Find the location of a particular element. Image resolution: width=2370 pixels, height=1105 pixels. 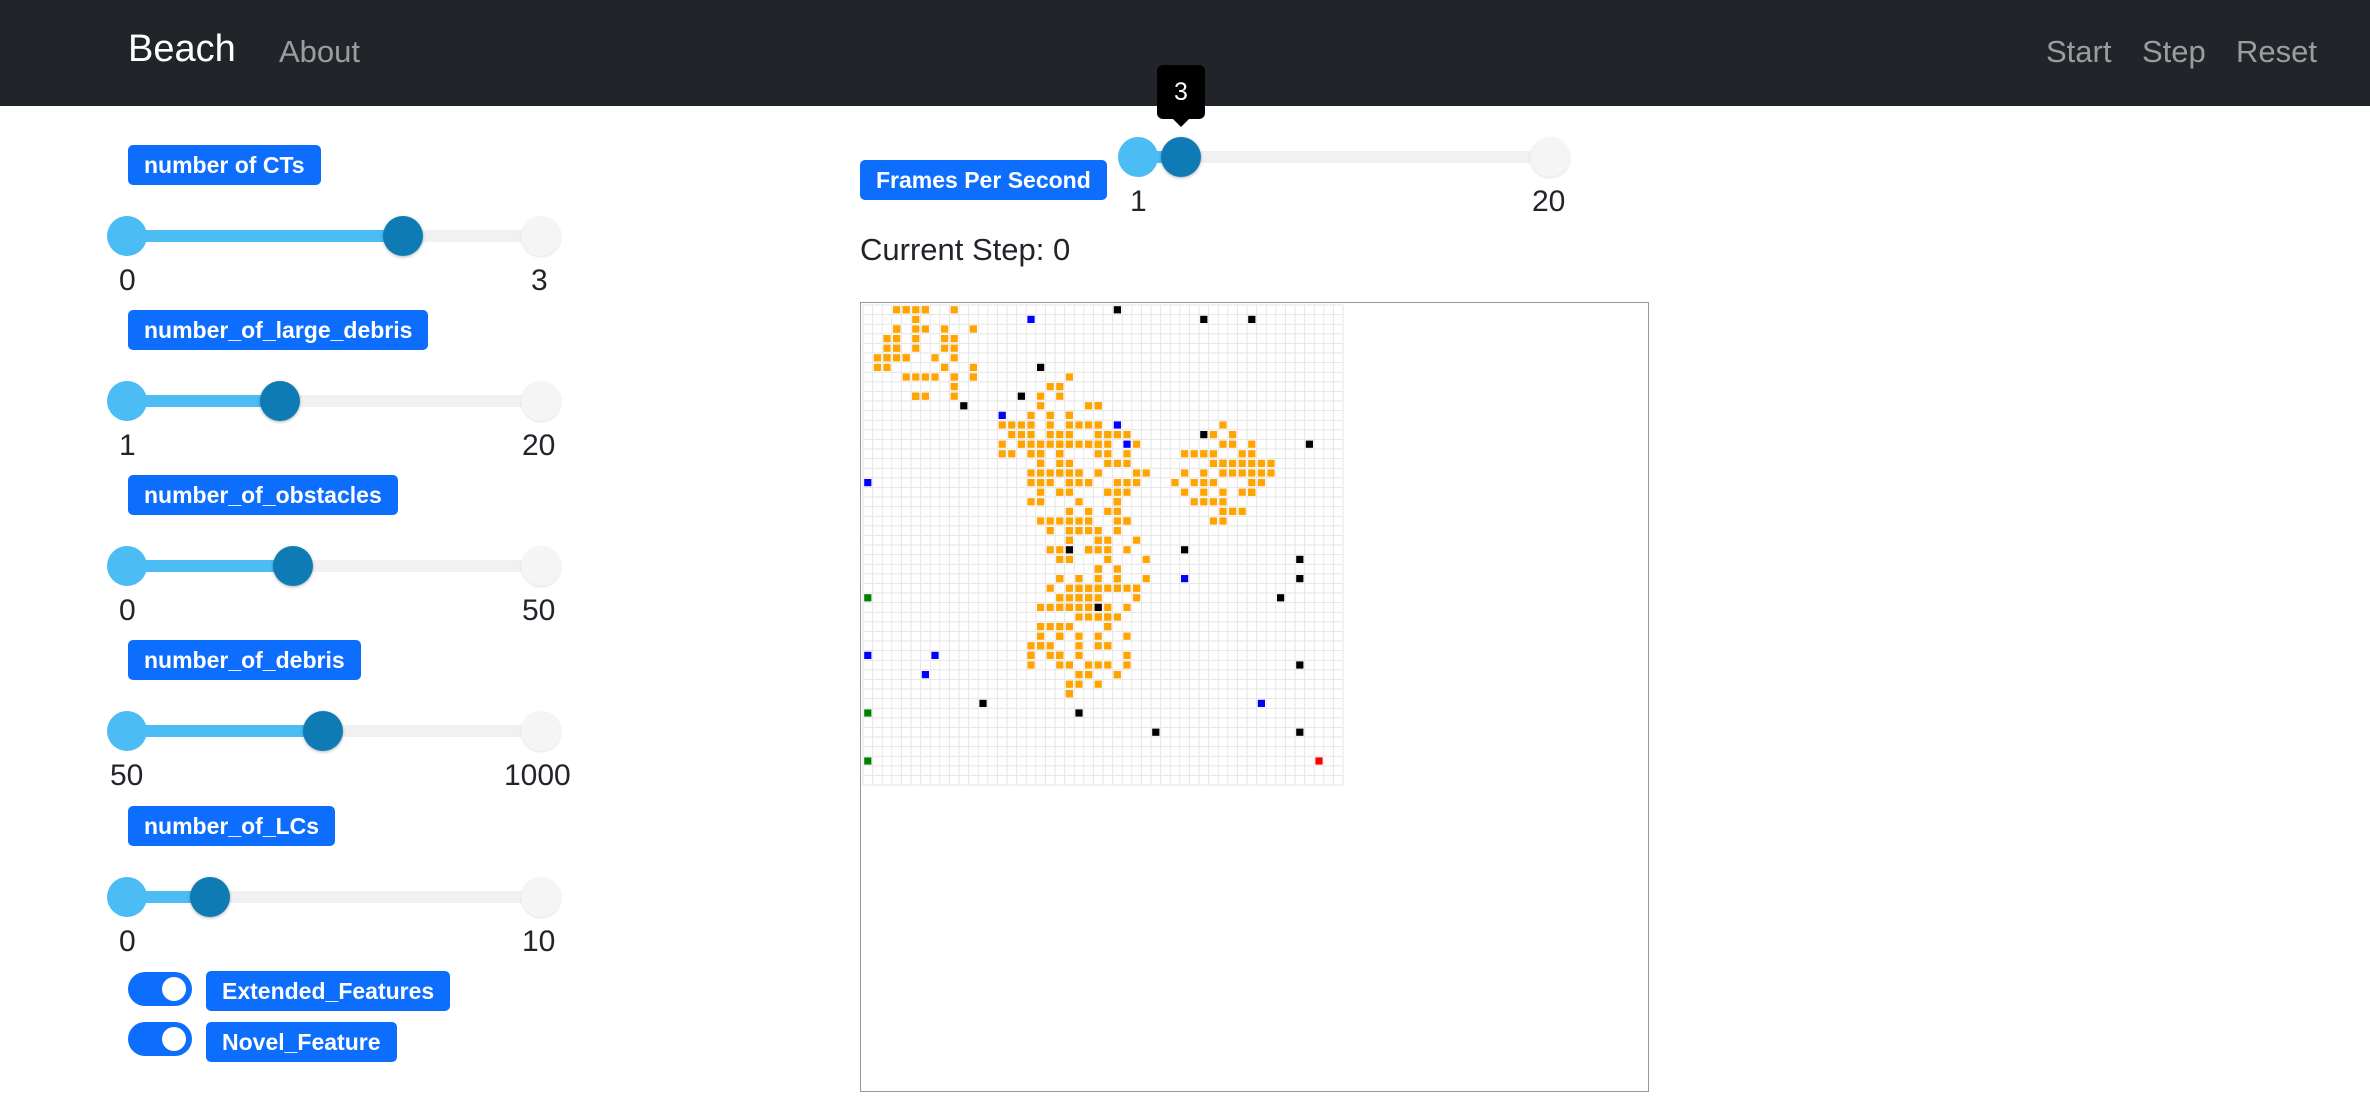

slider-lcs is located at coordinates (334, 897).